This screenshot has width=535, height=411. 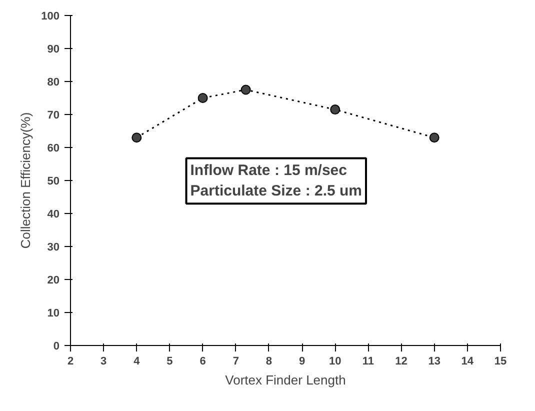 What do you see at coordinates (53, 148) in the screenshot?
I see `y-tick-label: 60` at bounding box center [53, 148].